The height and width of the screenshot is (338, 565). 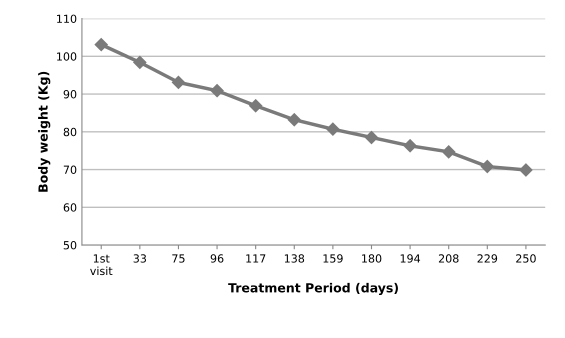 What do you see at coordinates (140, 258) in the screenshot?
I see `x-tick-label: 33` at bounding box center [140, 258].